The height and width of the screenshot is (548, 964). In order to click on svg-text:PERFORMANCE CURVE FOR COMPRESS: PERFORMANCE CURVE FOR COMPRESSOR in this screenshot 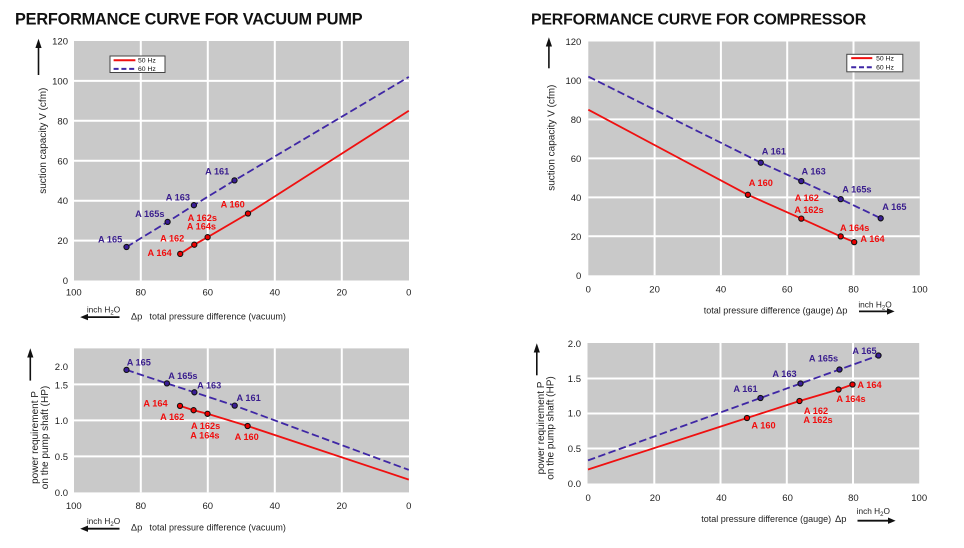, I will do `click(699, 20)`.